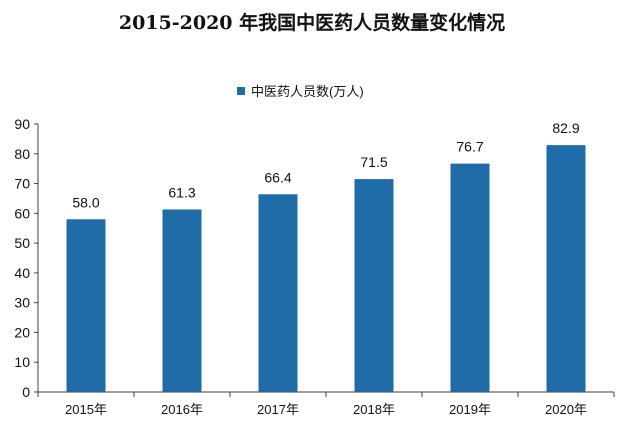 The height and width of the screenshot is (432, 624). Describe the element at coordinates (22, 154) in the screenshot. I see `y-tick-label: 80` at that location.